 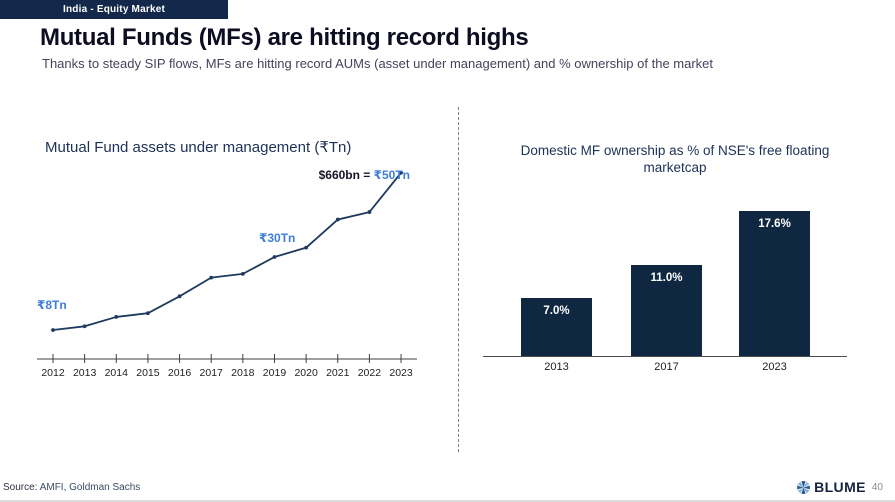 I want to click on bar-value-label: 17.6%, so click(x=774, y=224).